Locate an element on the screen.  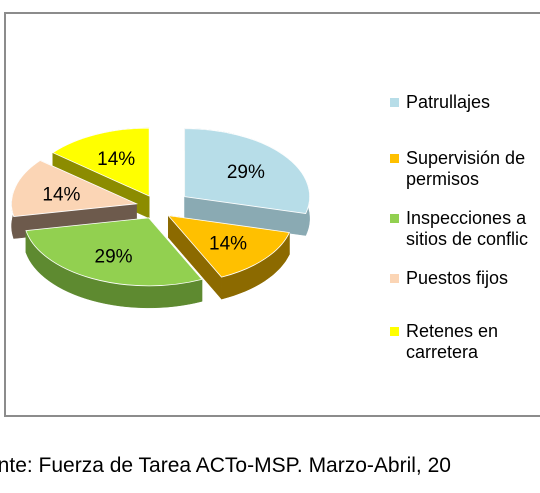
legend-swatch-supervision is located at coordinates (394, 158).